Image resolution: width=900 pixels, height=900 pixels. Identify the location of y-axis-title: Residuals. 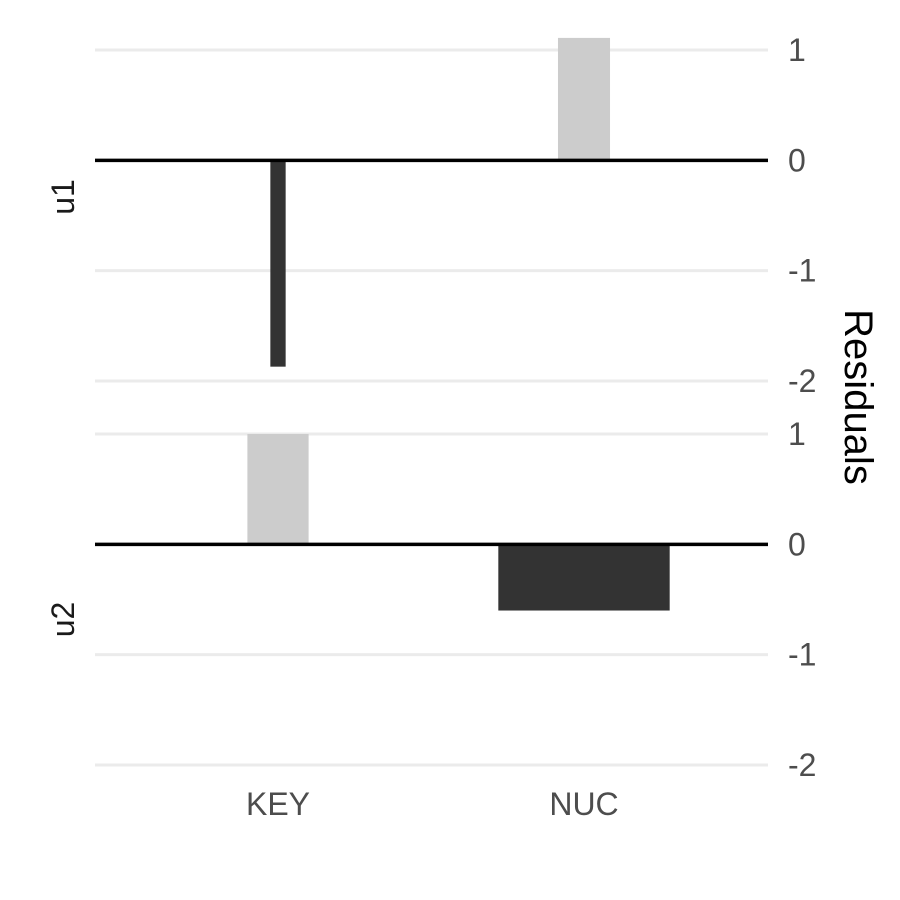
(858, 397).